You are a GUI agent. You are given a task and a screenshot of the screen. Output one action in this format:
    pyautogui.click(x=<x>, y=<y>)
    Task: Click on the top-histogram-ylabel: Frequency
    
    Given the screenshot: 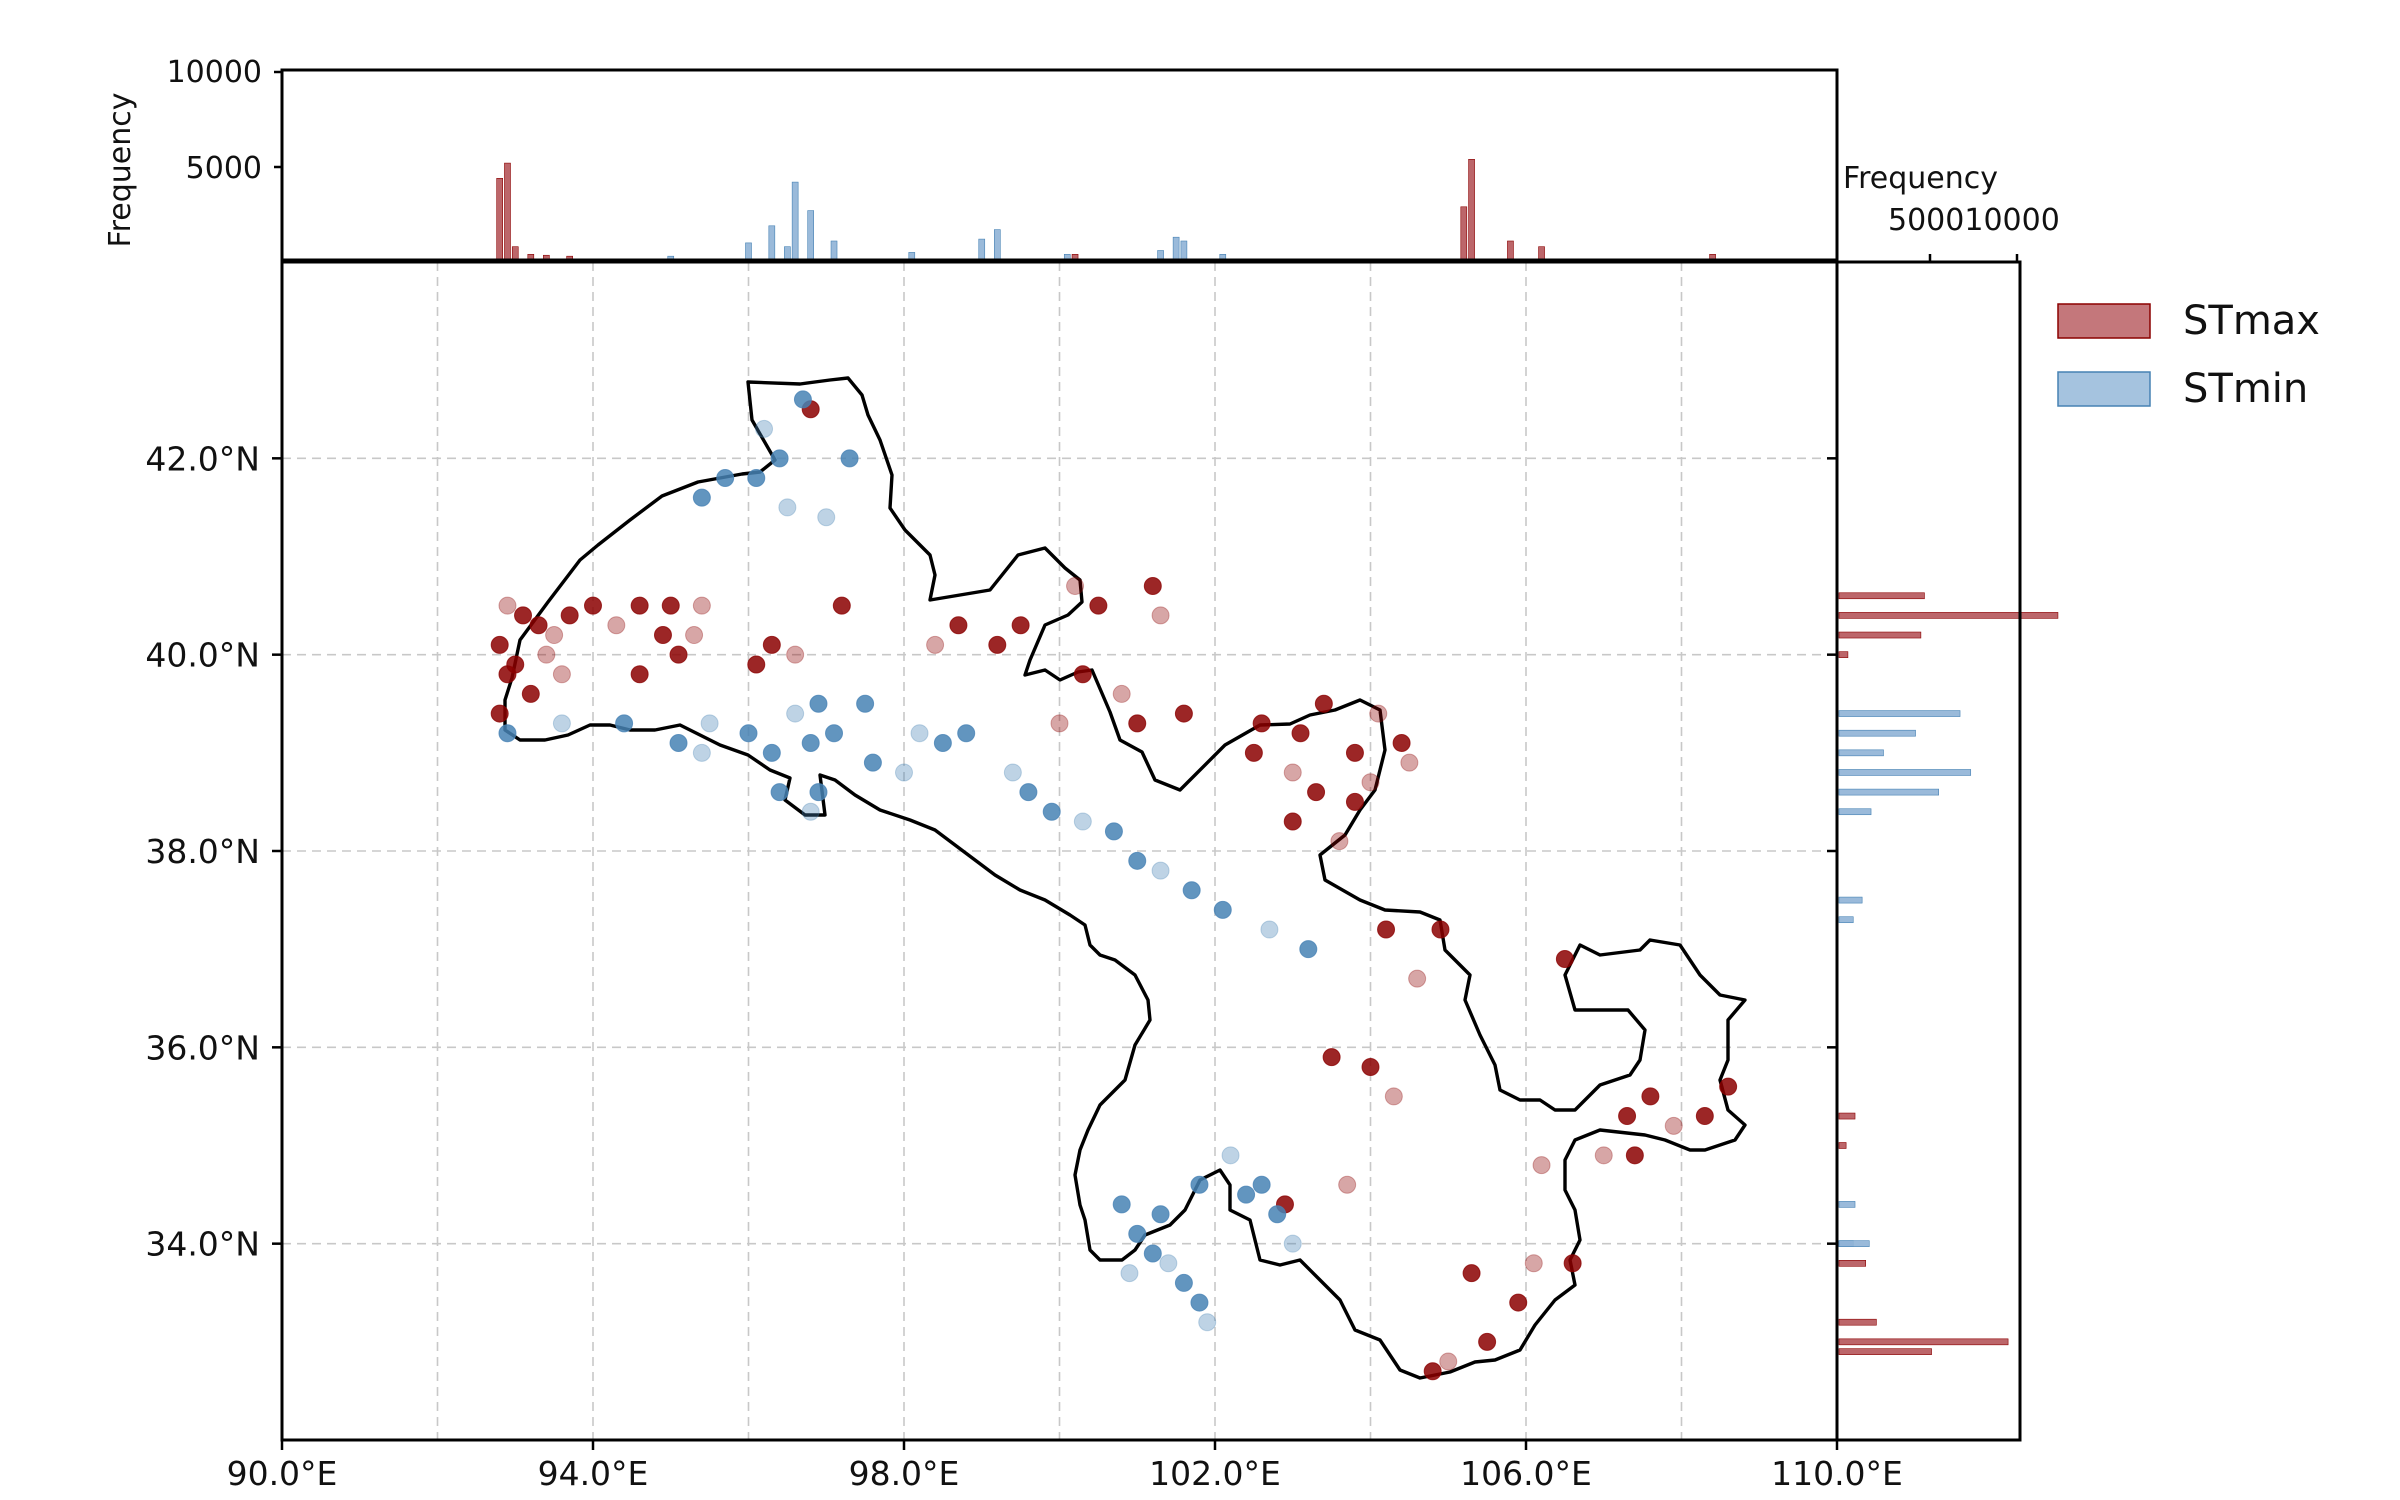 What is the action you would take?
    pyautogui.click(x=120, y=170)
    